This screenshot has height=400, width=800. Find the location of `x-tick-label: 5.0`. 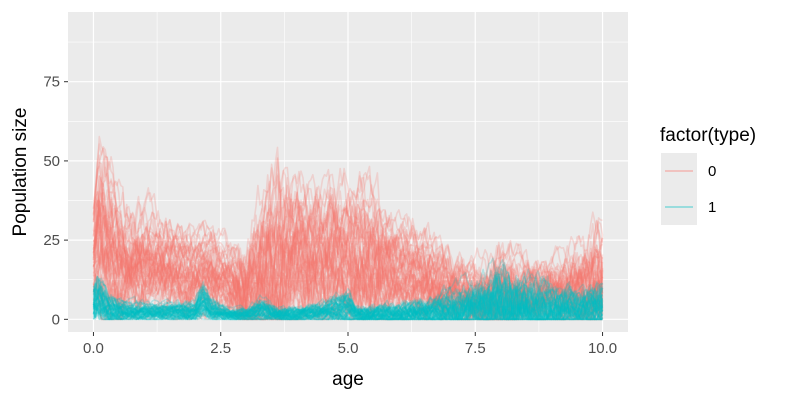

x-tick-label: 5.0 is located at coordinates (348, 348).